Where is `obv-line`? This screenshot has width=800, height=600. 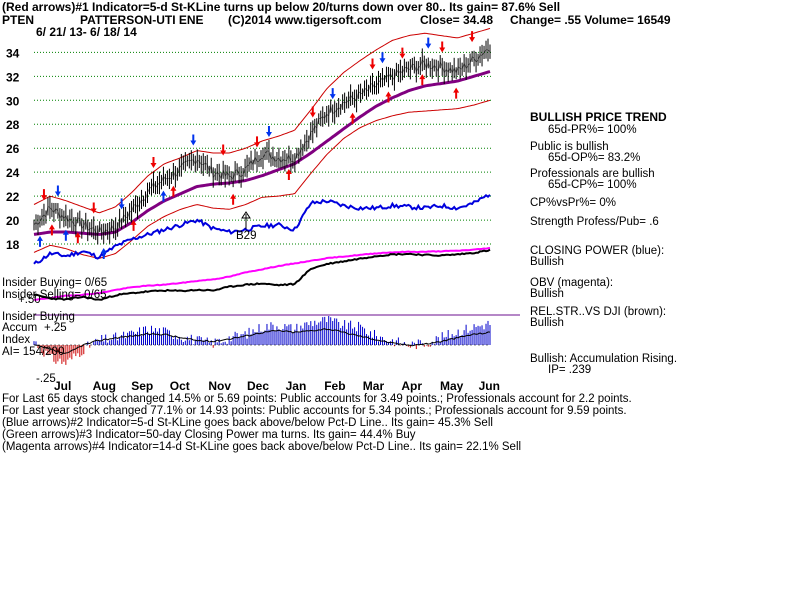
obv-line is located at coordinates (262, 273).